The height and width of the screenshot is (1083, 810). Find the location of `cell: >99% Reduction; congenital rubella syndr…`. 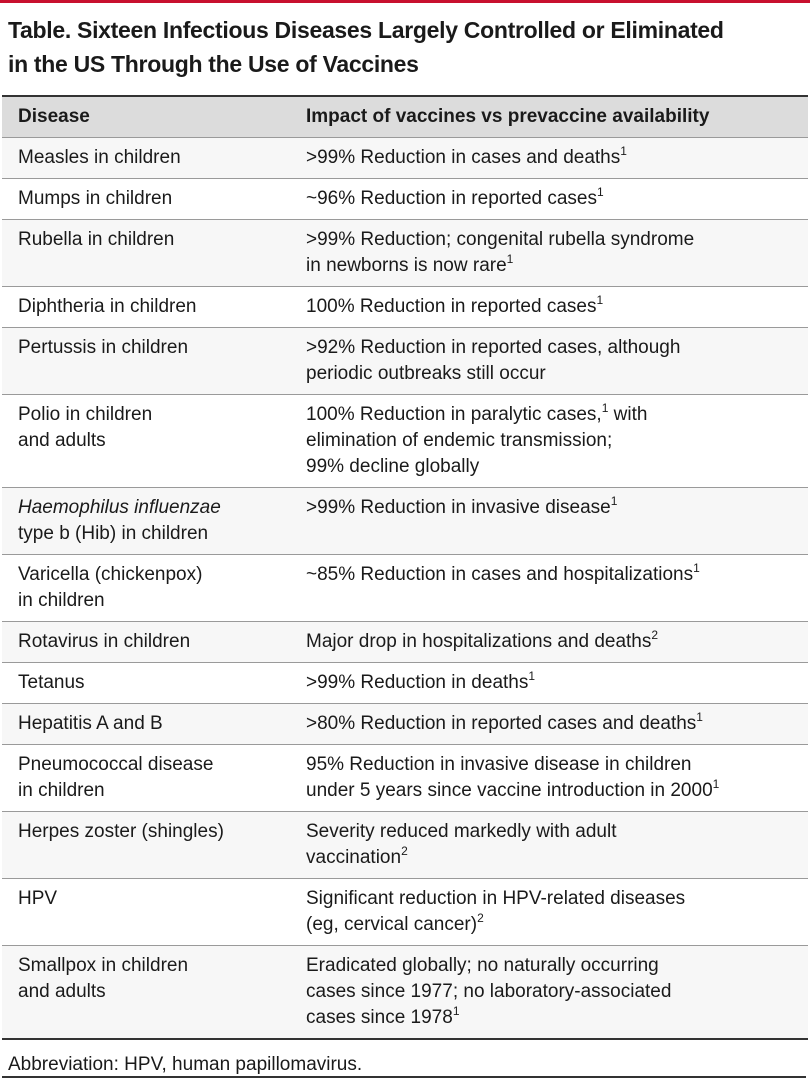

cell: >99% Reduction; congenital rubella syndr… is located at coordinates (549, 253).